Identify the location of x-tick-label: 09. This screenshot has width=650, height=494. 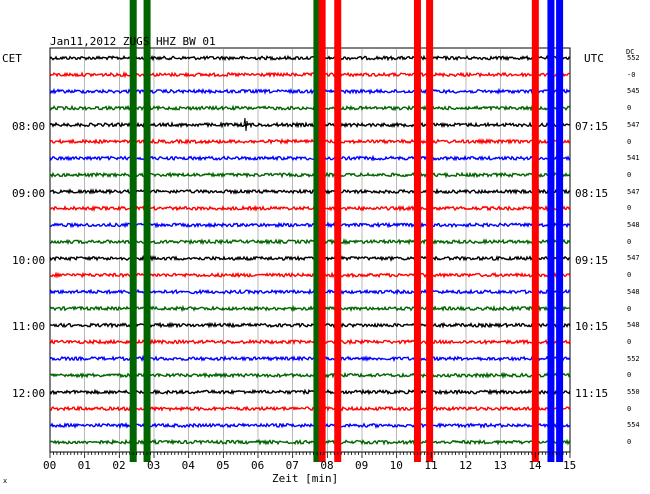
(362, 465).